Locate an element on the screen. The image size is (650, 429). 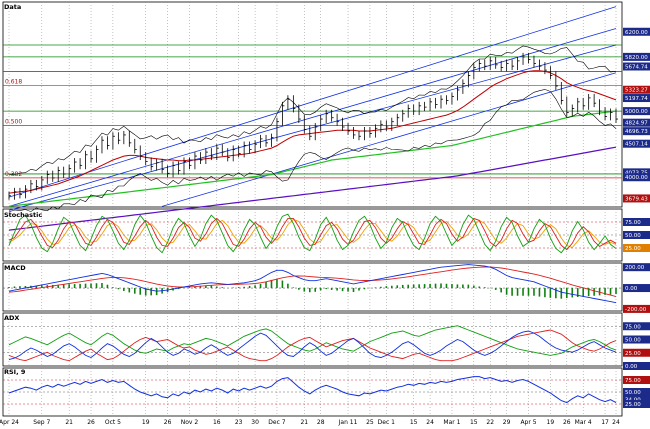
adx-plus-di-line is located at coordinates (312, 340).